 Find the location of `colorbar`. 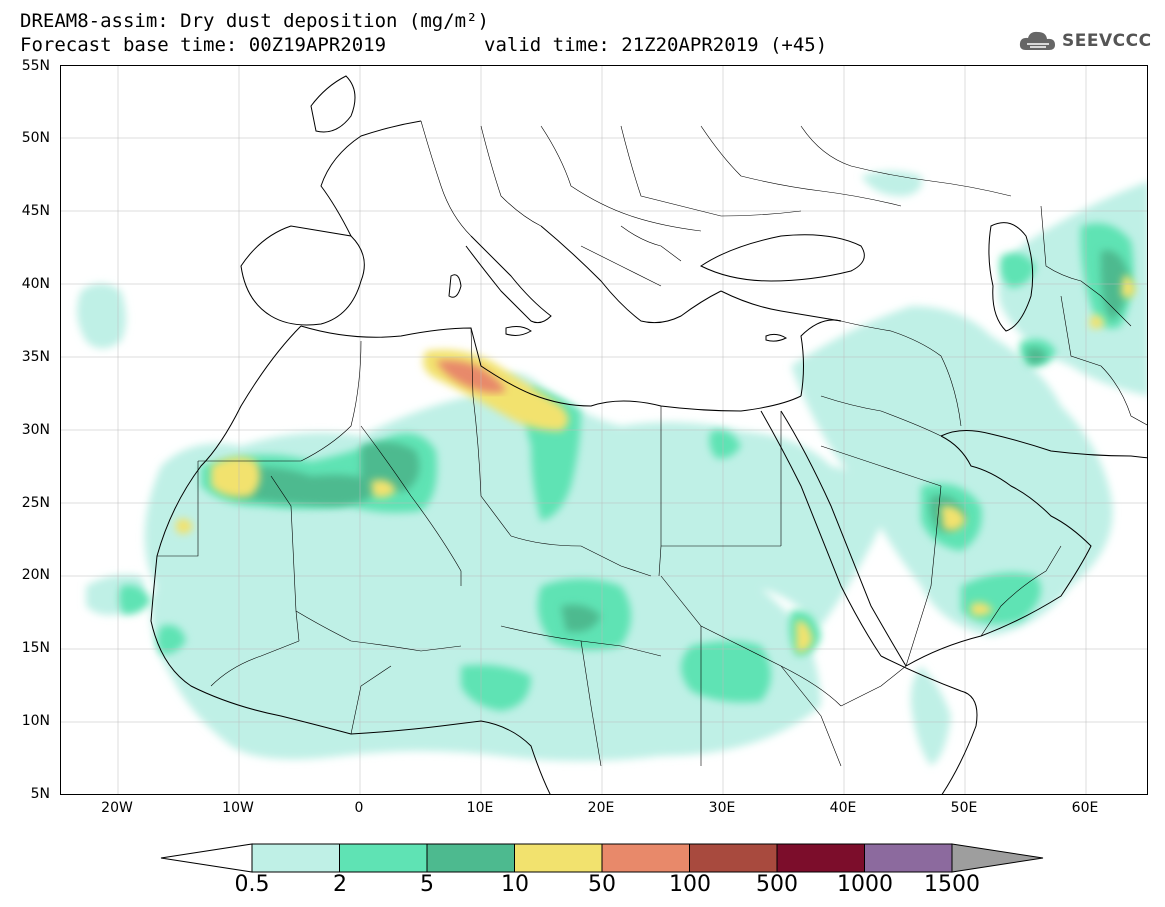

colorbar is located at coordinates (602, 858).